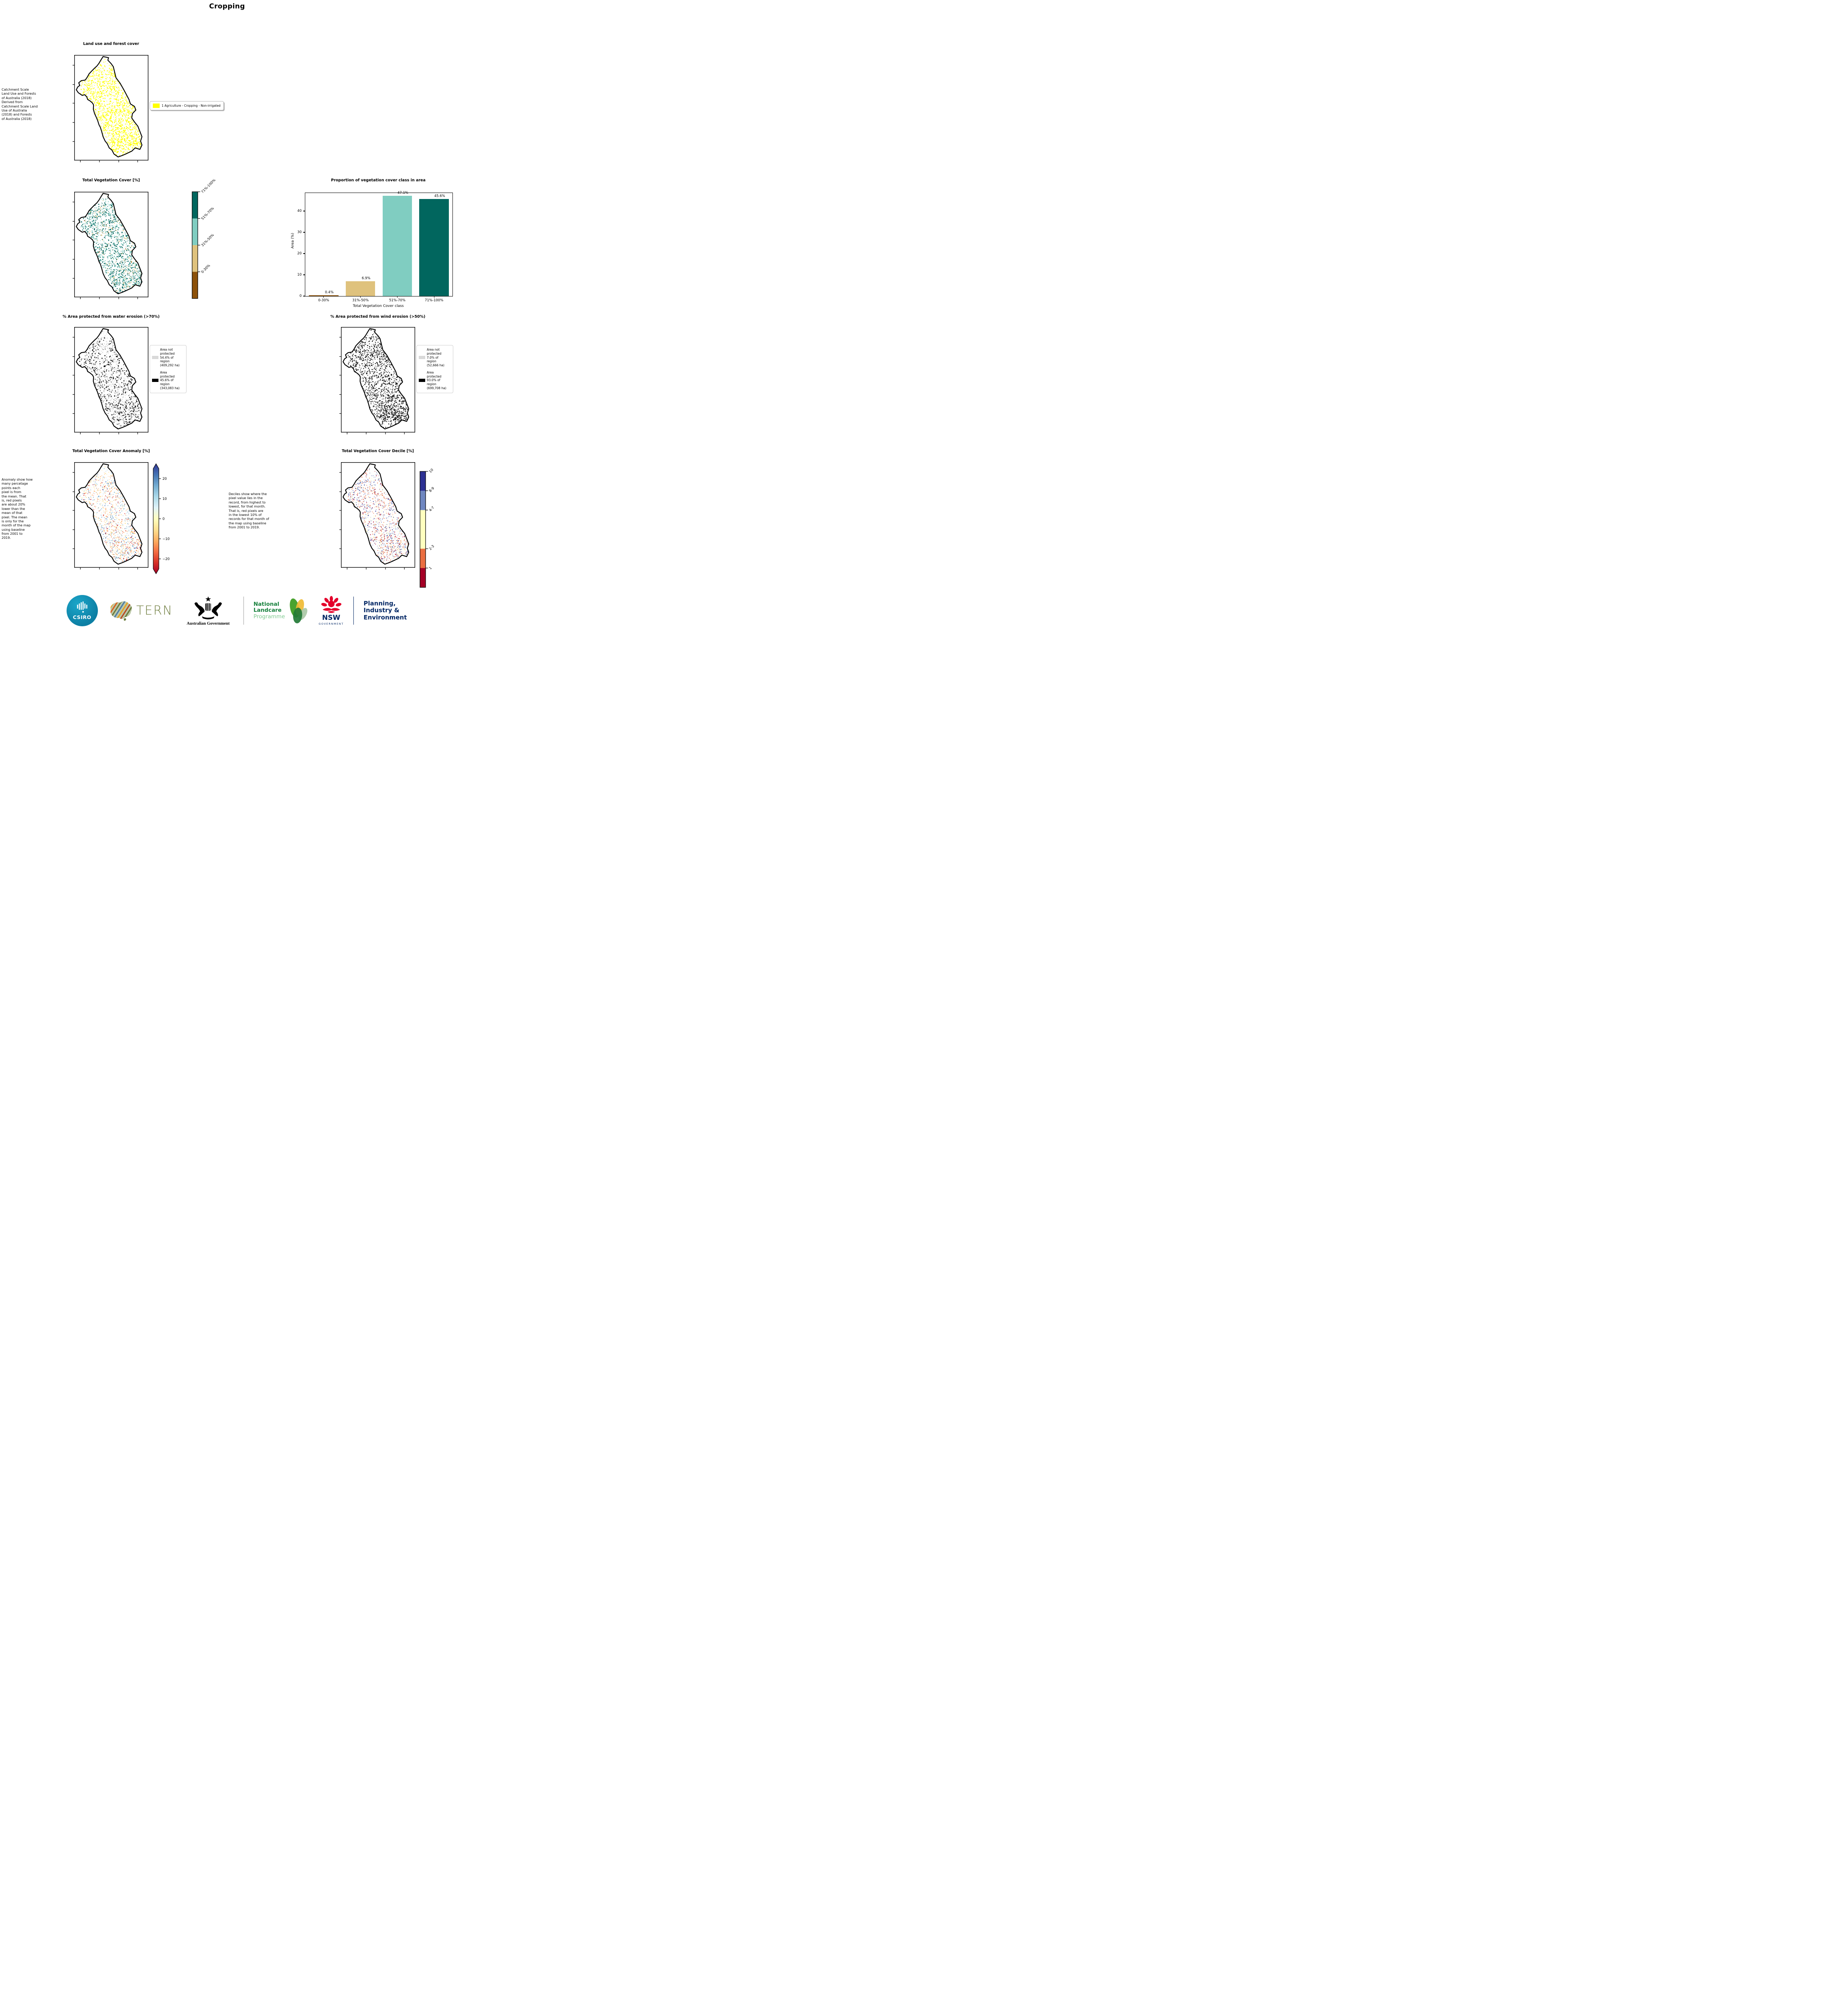 The height and width of the screenshot is (2006, 1848). I want to click on tern-logo: TERN, so click(140, 611).